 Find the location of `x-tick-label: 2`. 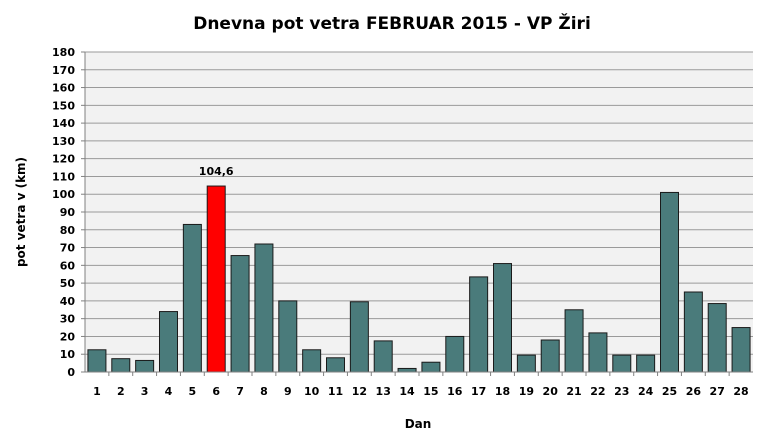

x-tick-label: 2 is located at coordinates (121, 391).